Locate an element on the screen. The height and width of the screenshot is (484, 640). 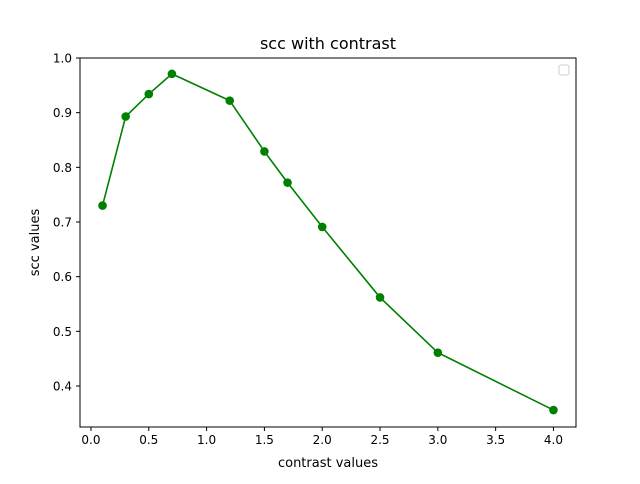
x-tick-label: 4.0 is located at coordinates (553, 440).